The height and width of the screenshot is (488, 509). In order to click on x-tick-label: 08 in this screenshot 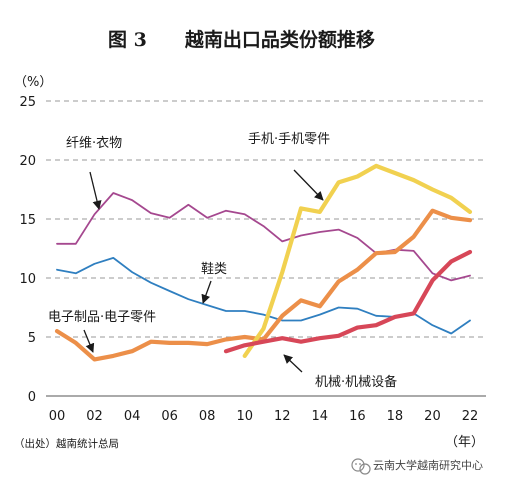, I will do `click(207, 416)`.